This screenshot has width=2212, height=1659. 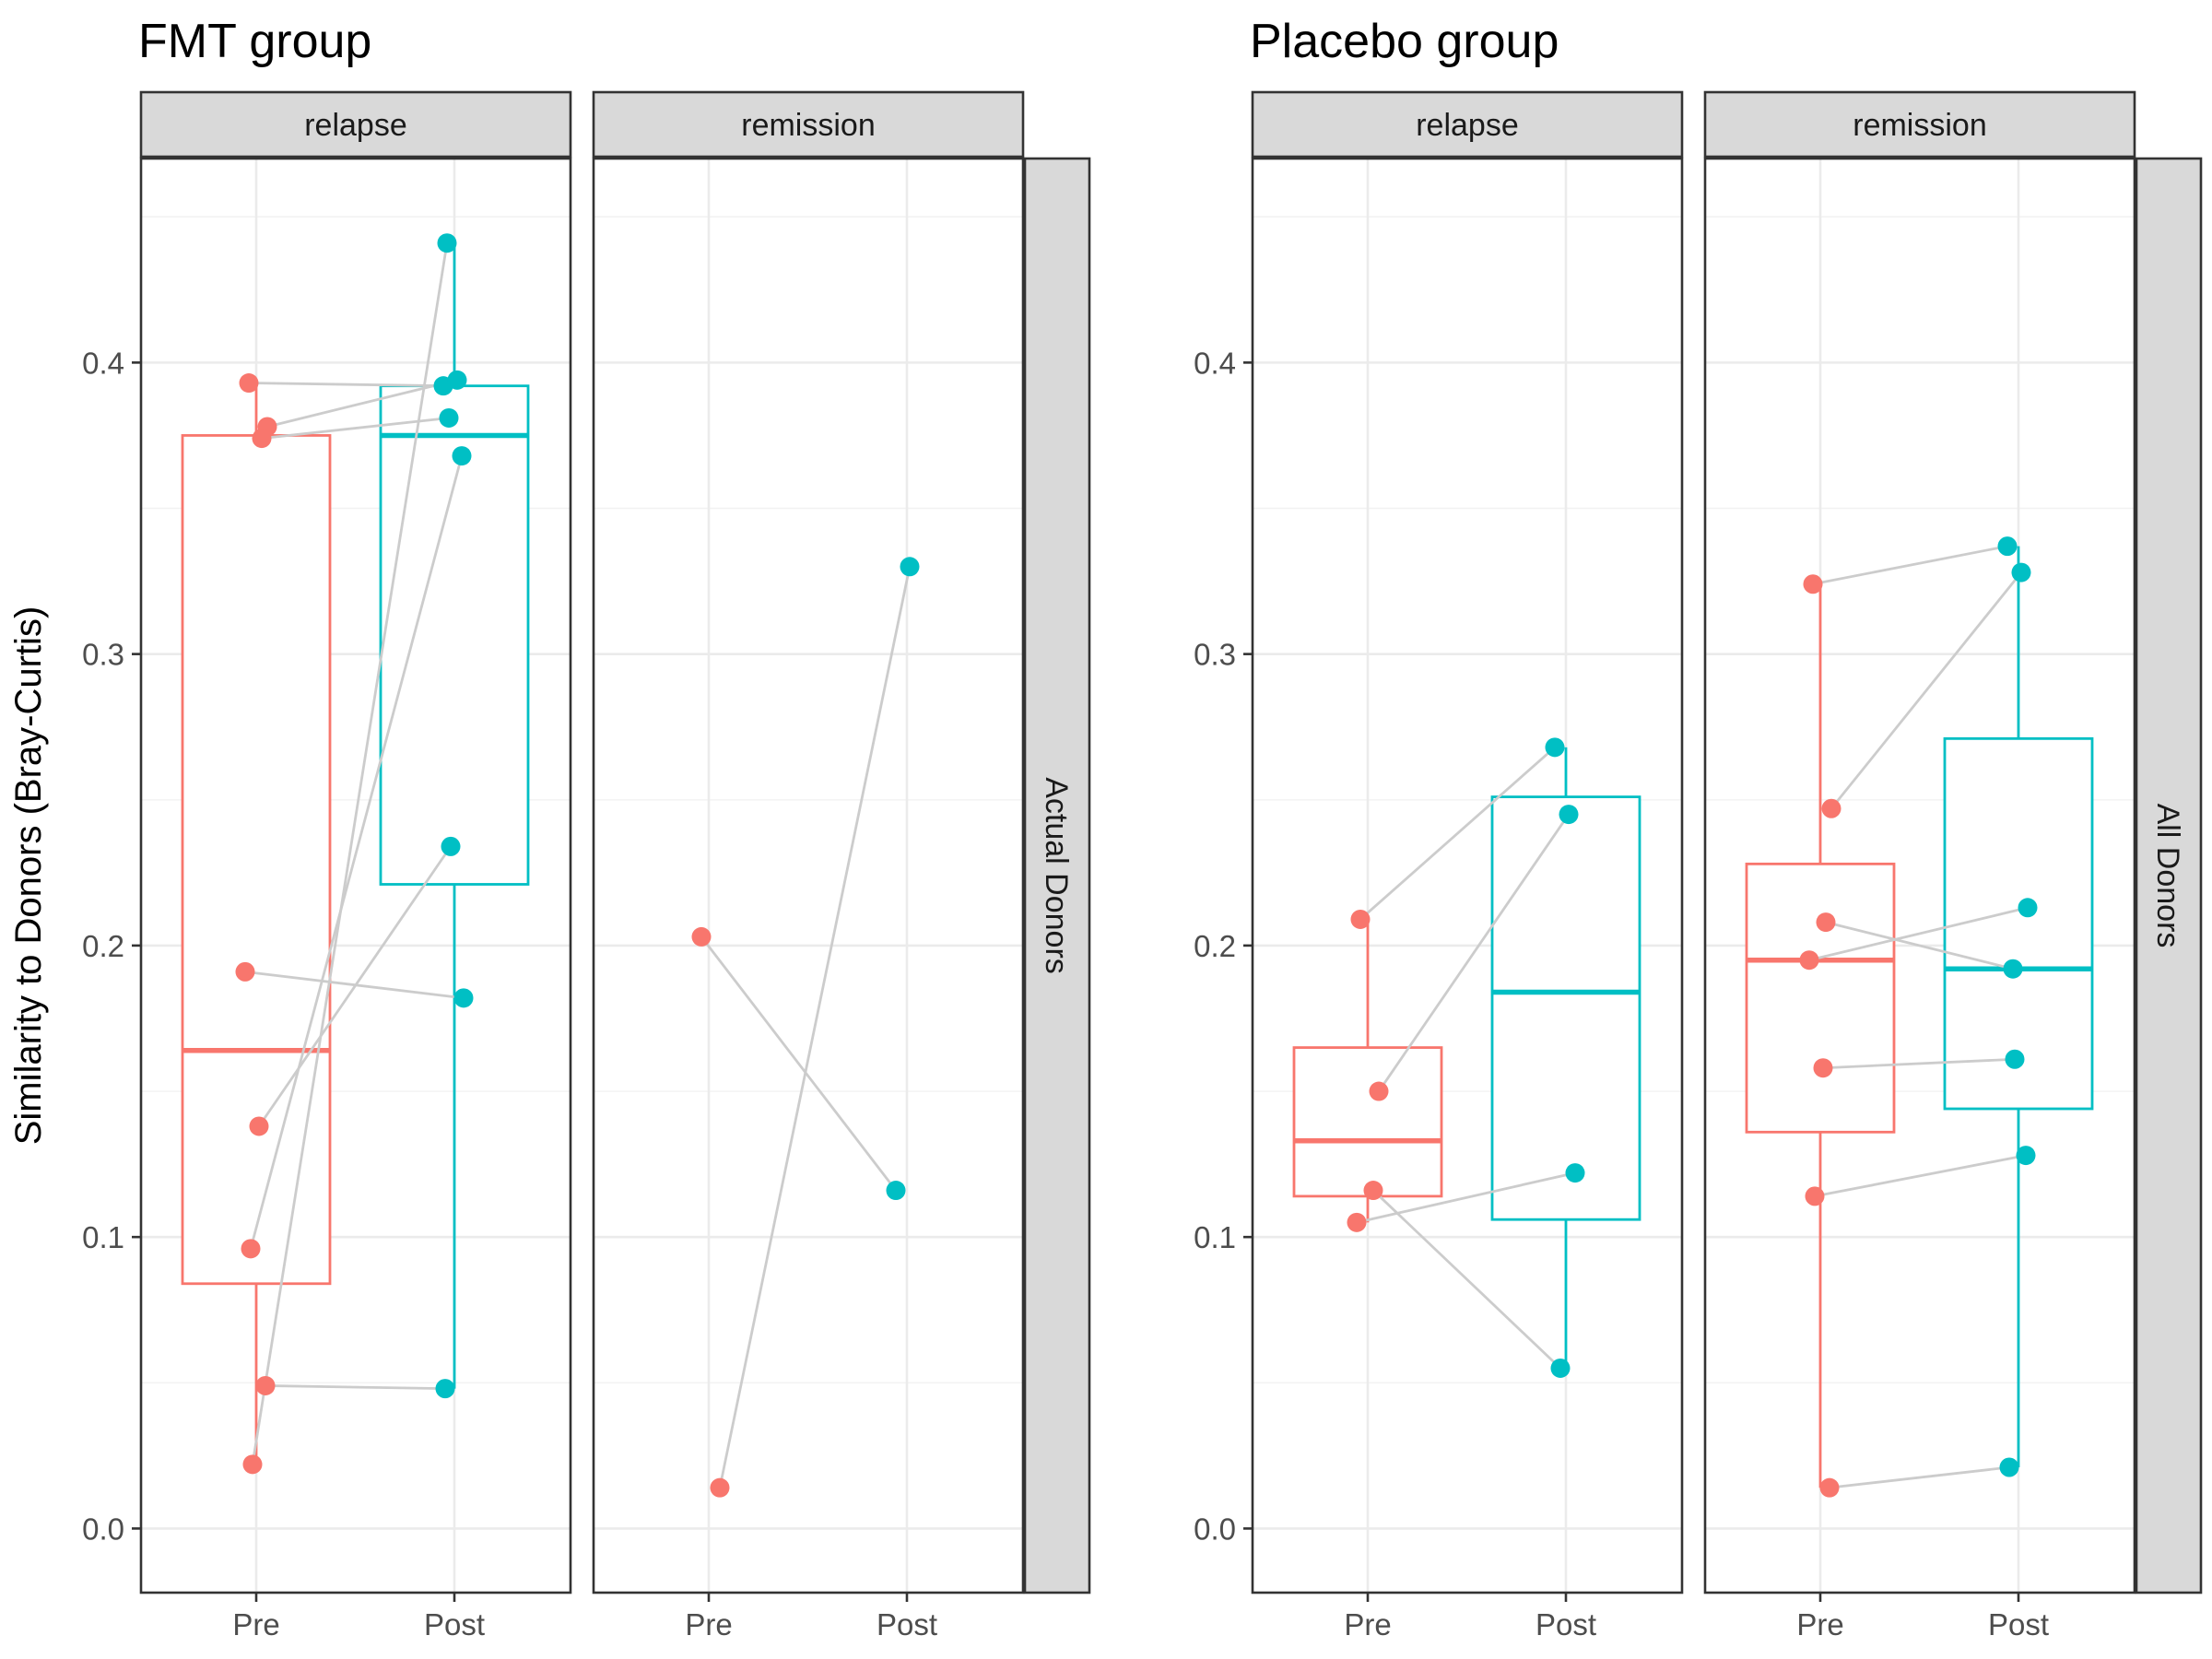 What do you see at coordinates (1404, 41) in the screenshot?
I see `group-title: Placebo group` at bounding box center [1404, 41].